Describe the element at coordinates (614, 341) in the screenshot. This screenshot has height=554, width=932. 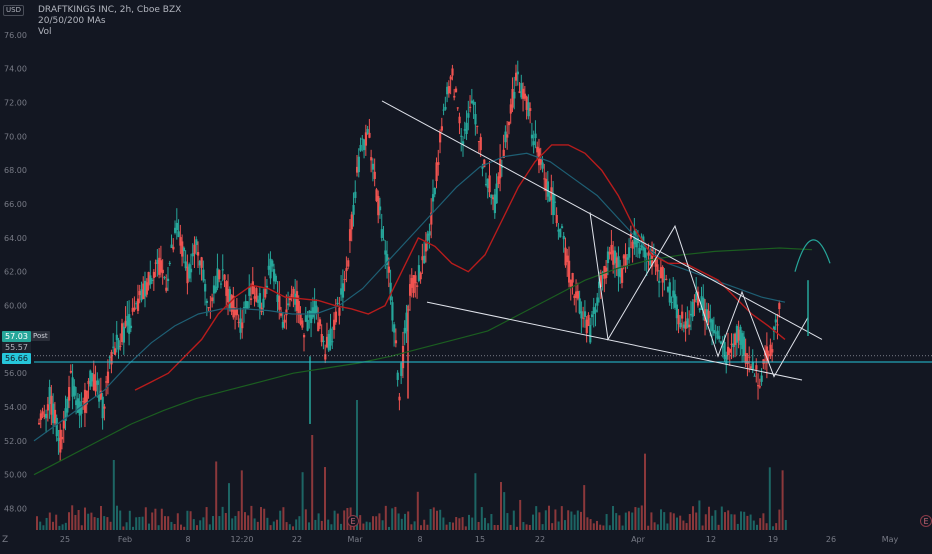
I see `lower-trendline` at that location.